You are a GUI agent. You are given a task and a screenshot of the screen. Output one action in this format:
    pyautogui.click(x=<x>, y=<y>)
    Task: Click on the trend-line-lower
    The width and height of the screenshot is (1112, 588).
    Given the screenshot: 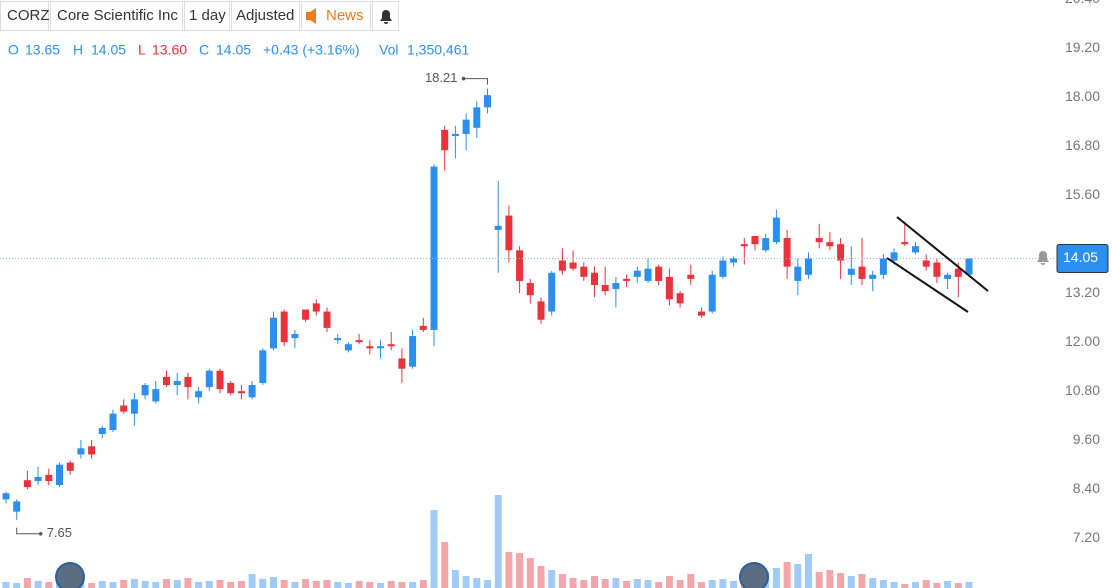 What is the action you would take?
    pyautogui.click(x=927, y=285)
    